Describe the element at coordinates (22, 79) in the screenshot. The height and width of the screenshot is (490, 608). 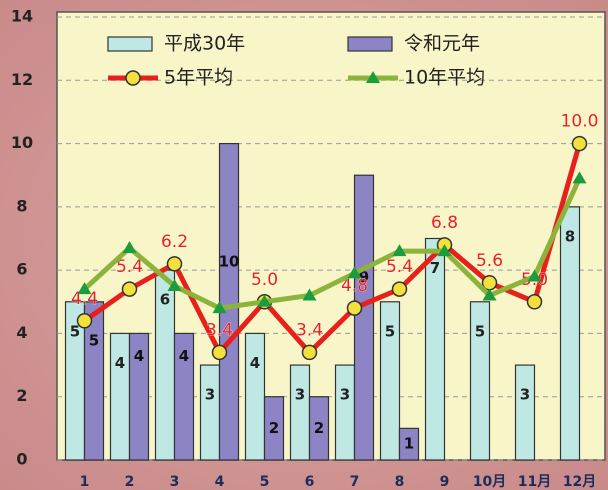
I see `y-tick-label: 12` at that location.